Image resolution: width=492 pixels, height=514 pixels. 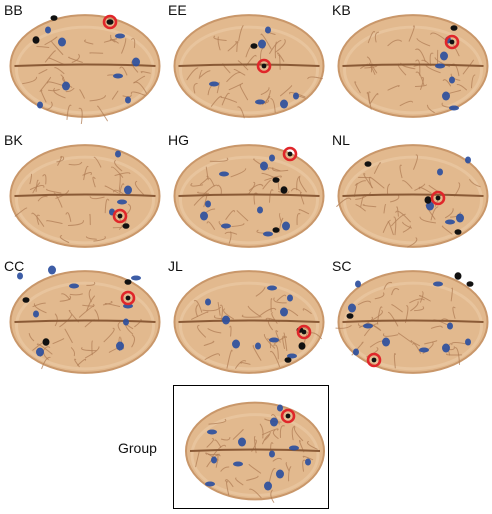 What do you see at coordinates (342, 266) in the screenshot?
I see `panel-label: SC` at bounding box center [342, 266].